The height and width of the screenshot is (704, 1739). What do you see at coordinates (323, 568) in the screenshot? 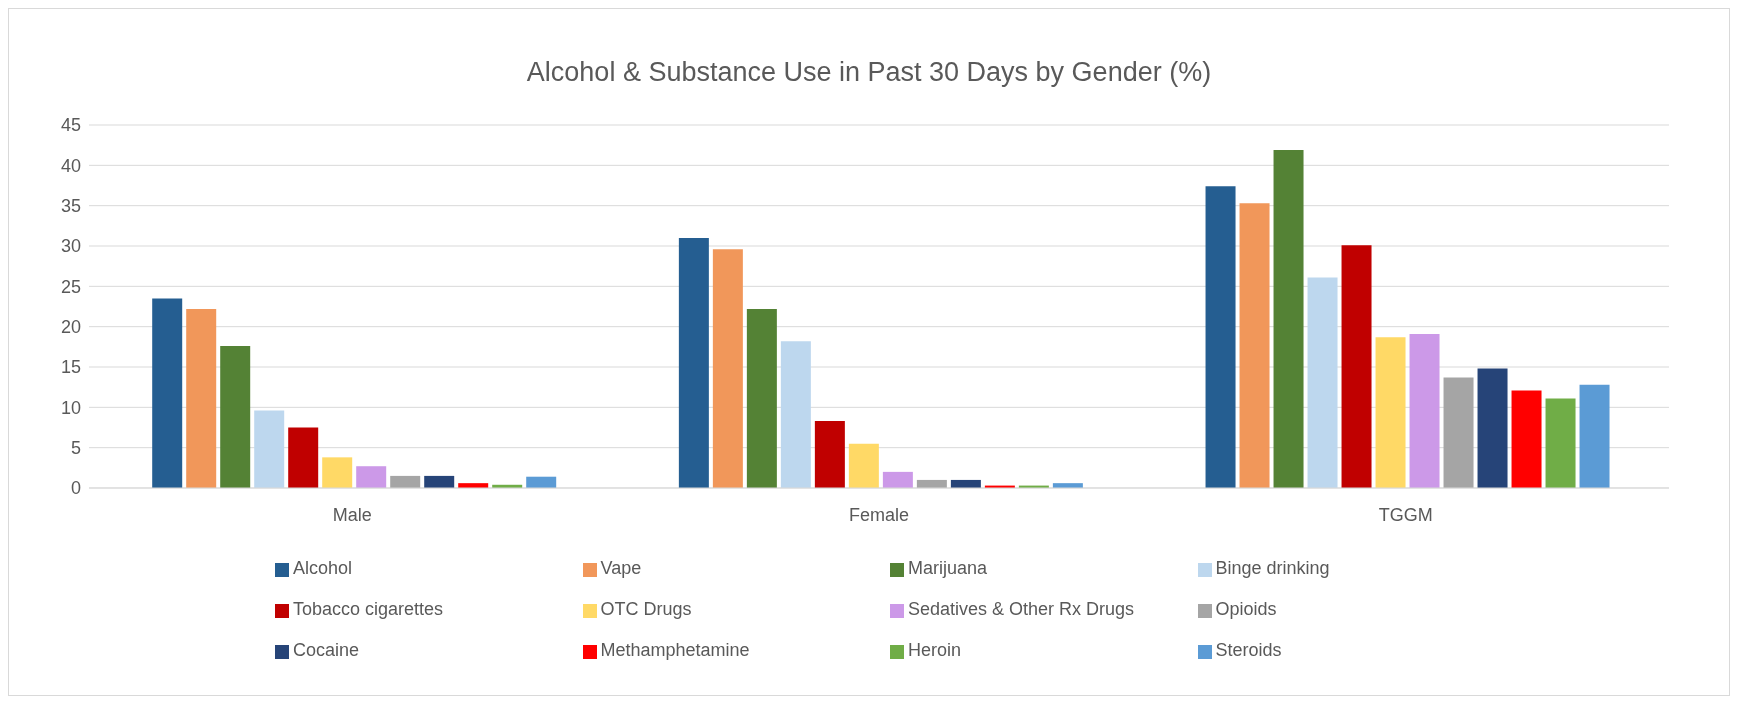
I see `legend-label: Alcohol` at bounding box center [323, 568].